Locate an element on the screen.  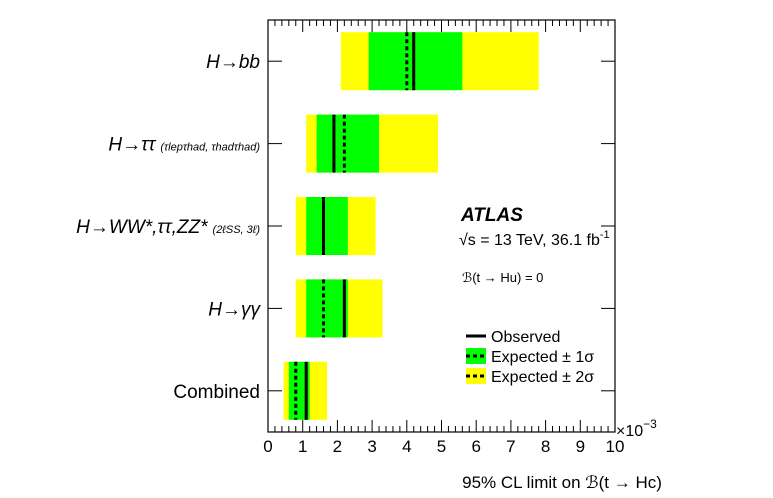
x-tick-label: 5 is located at coordinates (441, 446).